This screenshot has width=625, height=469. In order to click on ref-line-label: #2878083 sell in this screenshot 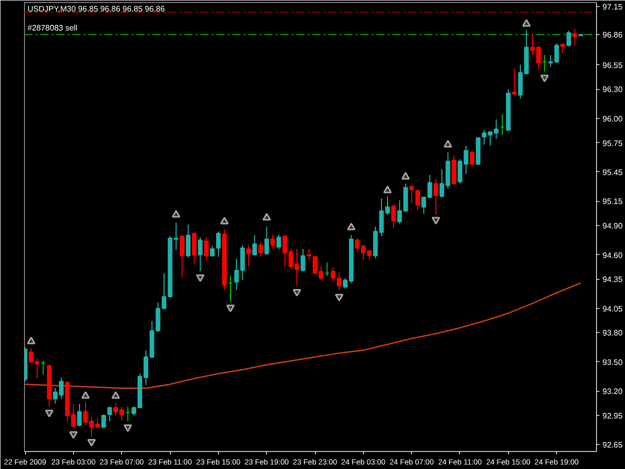, I will do `click(53, 28)`.